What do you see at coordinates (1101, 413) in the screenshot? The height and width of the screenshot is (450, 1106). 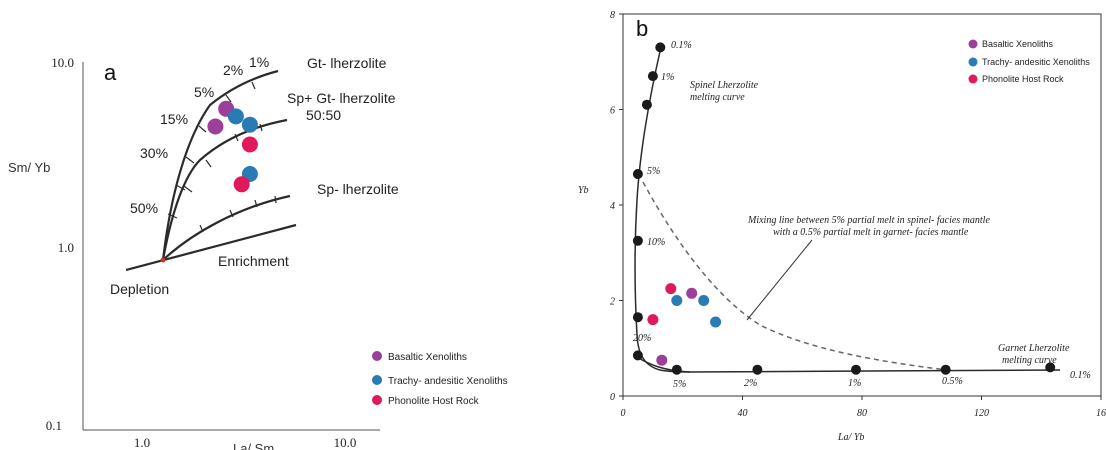 I see `panel-b-xtick-4: 16` at bounding box center [1101, 413].